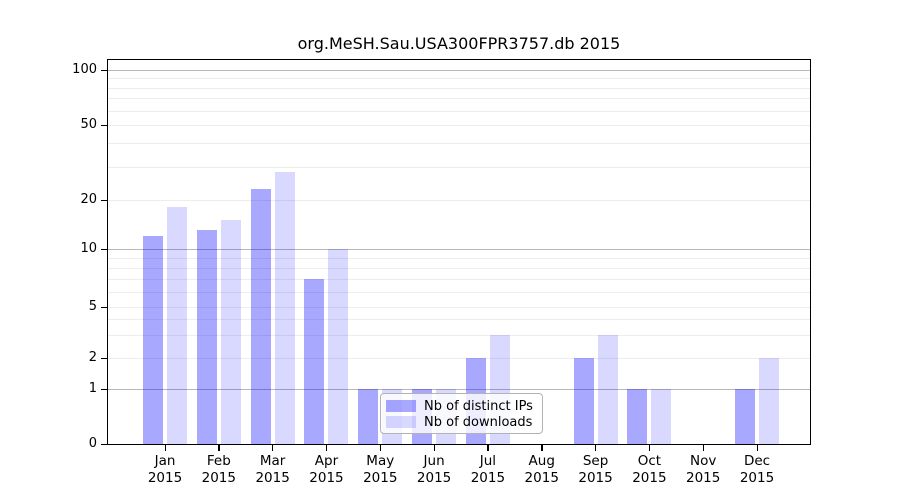  I want to click on y-tick-label: 10, so click(88, 248).